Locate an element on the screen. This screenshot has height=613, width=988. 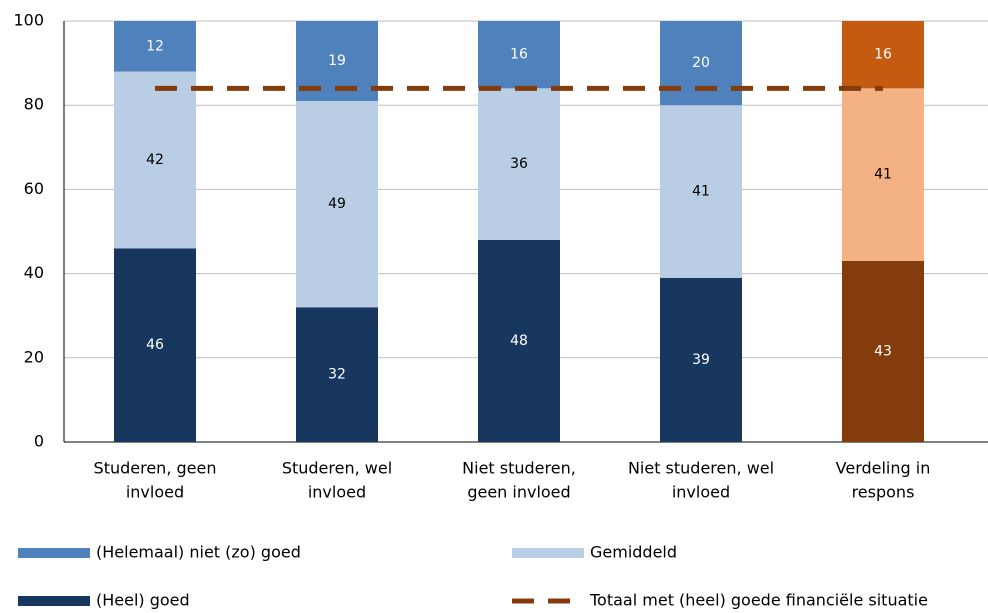
value-label: 39 is located at coordinates (701, 360).